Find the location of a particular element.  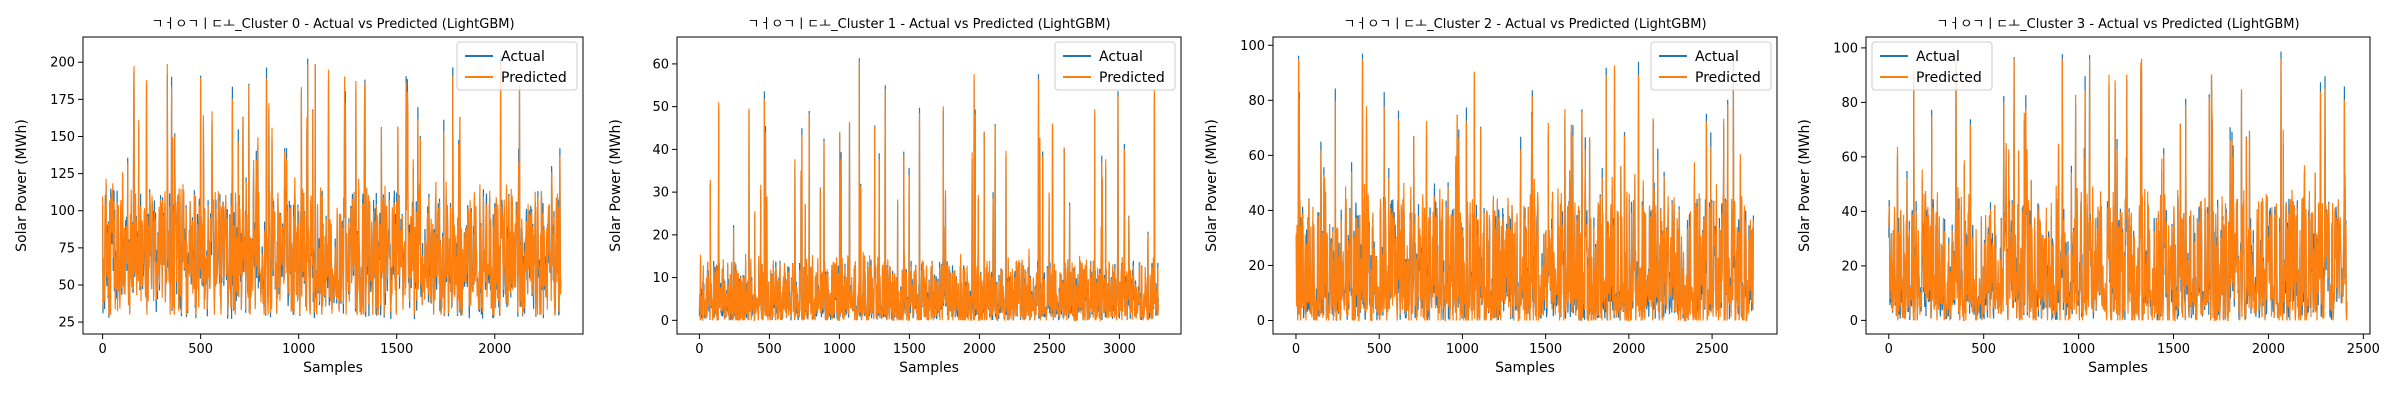

y-tick-label: 150 is located at coordinates (62, 137).